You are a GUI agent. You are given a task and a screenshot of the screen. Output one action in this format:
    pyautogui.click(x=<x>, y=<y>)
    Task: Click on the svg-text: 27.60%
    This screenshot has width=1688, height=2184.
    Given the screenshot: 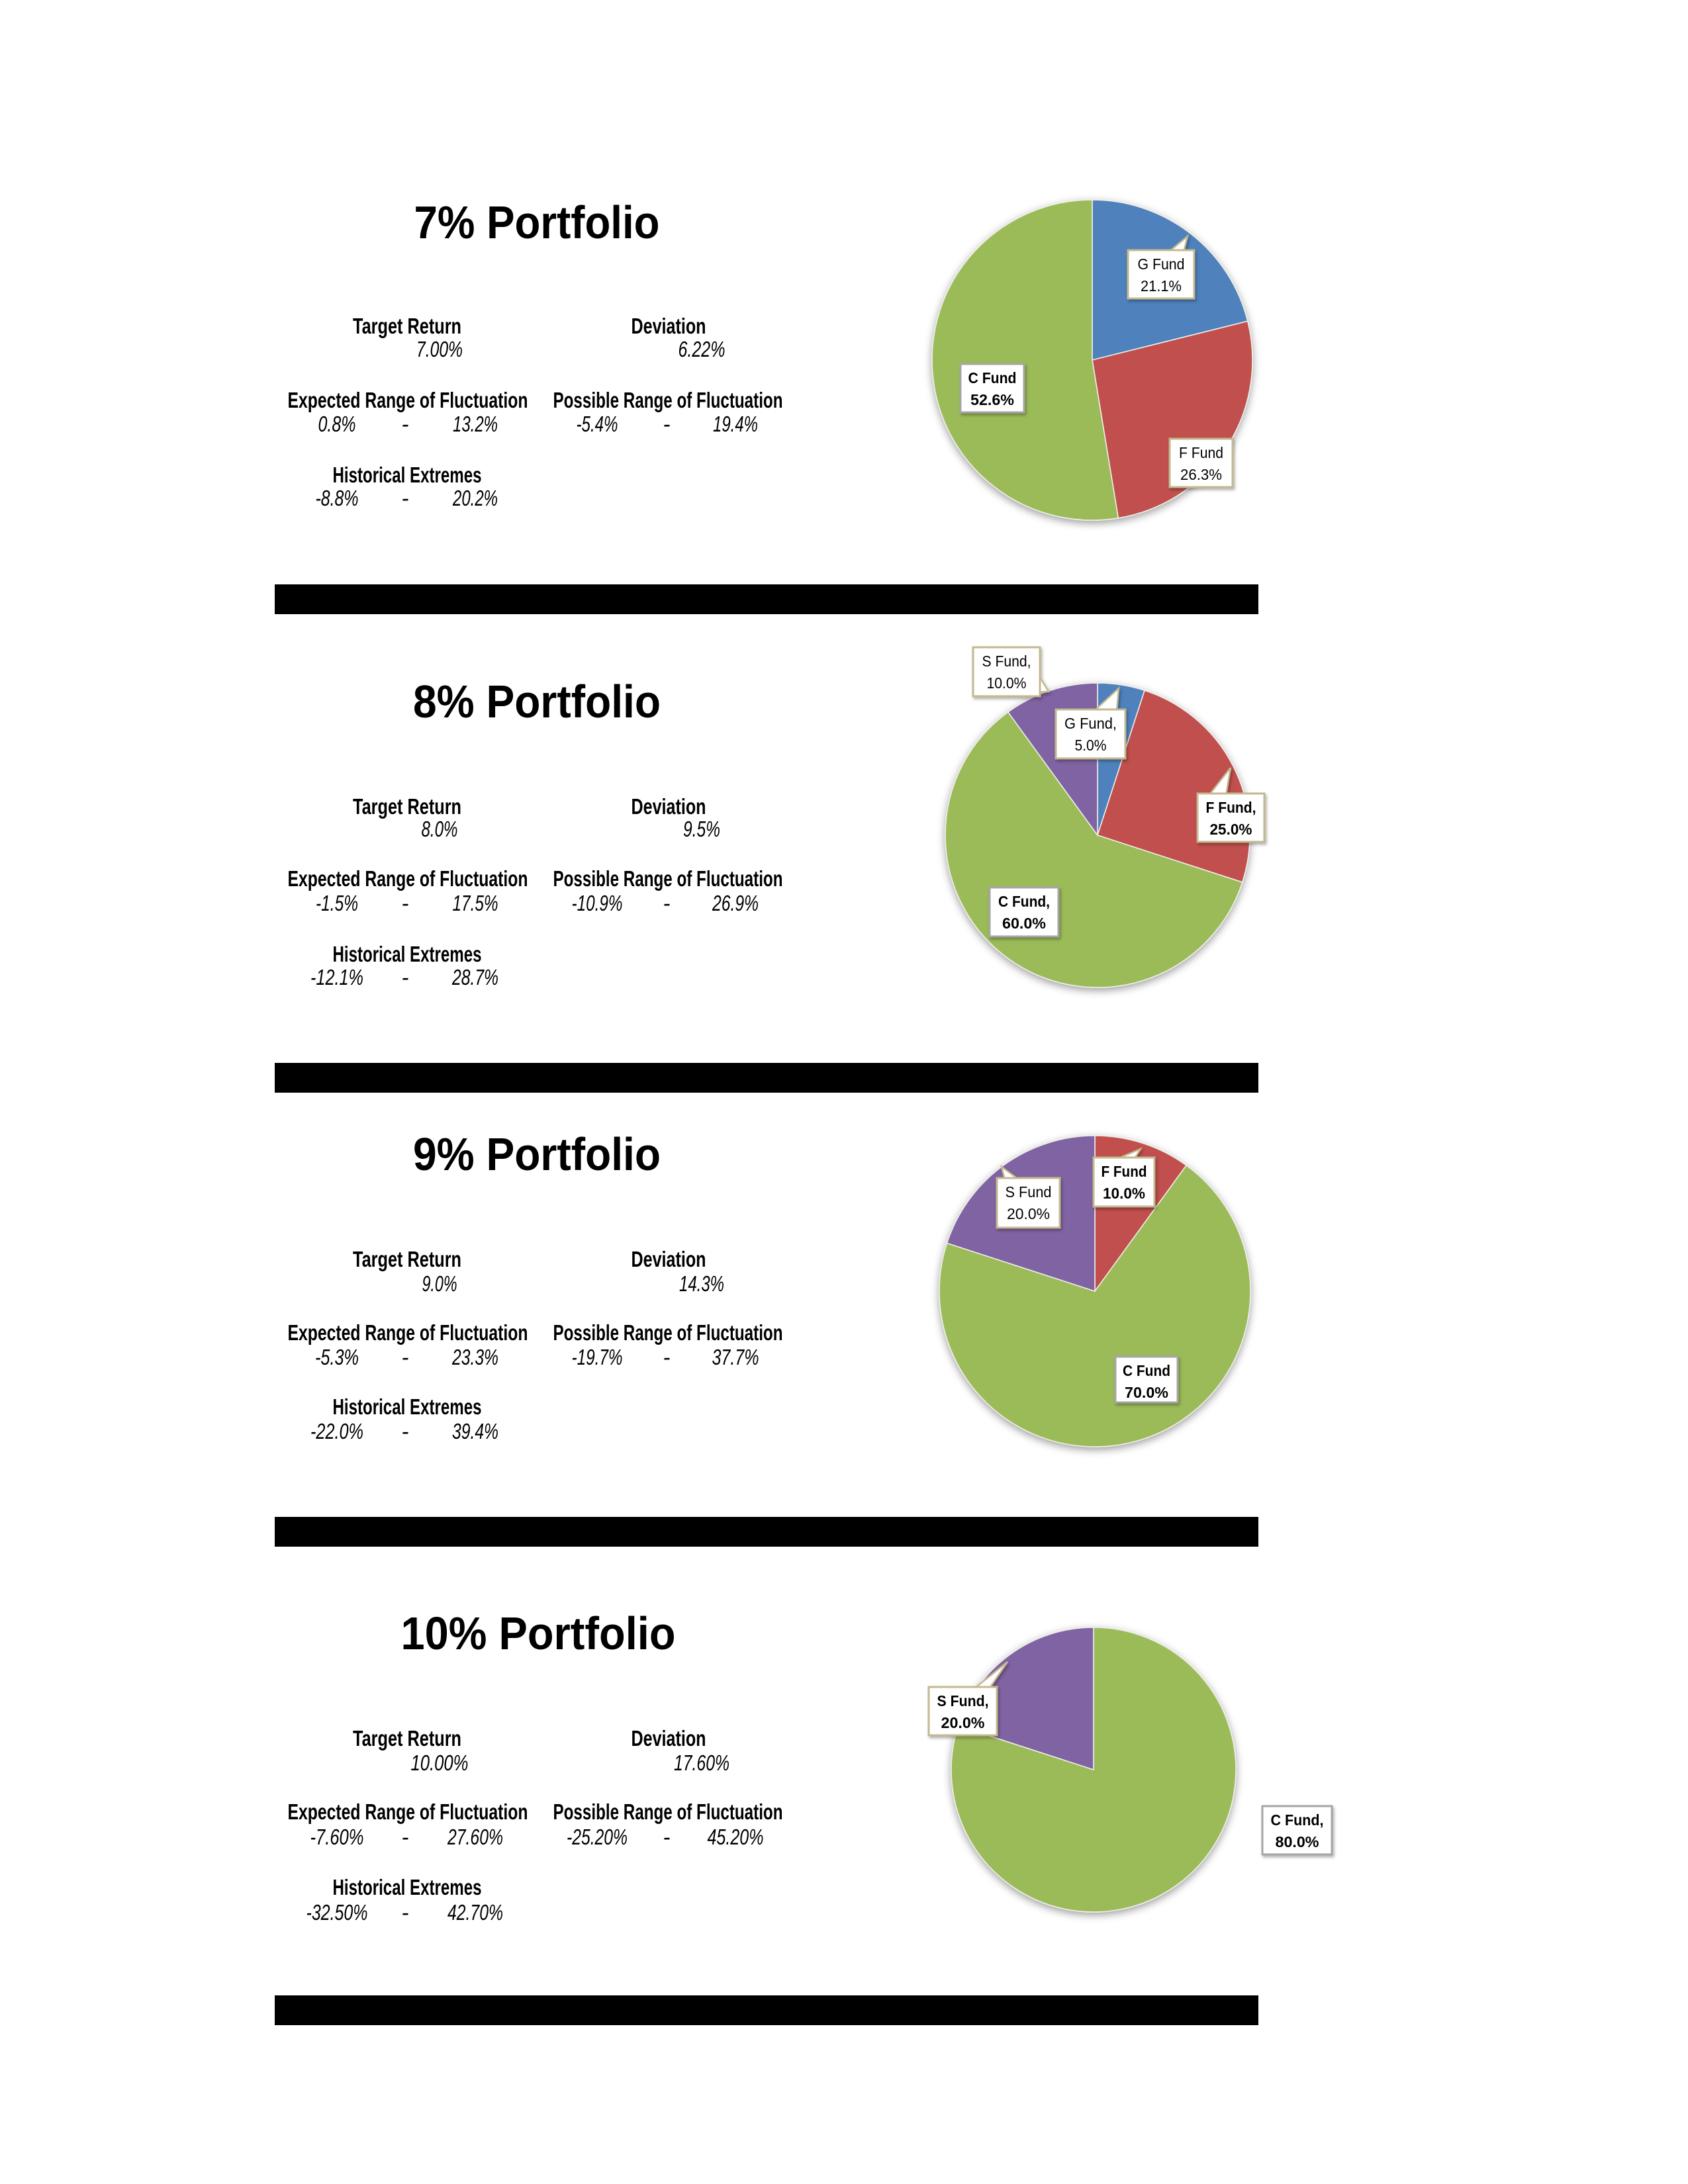 What is the action you would take?
    pyautogui.click(x=475, y=1837)
    